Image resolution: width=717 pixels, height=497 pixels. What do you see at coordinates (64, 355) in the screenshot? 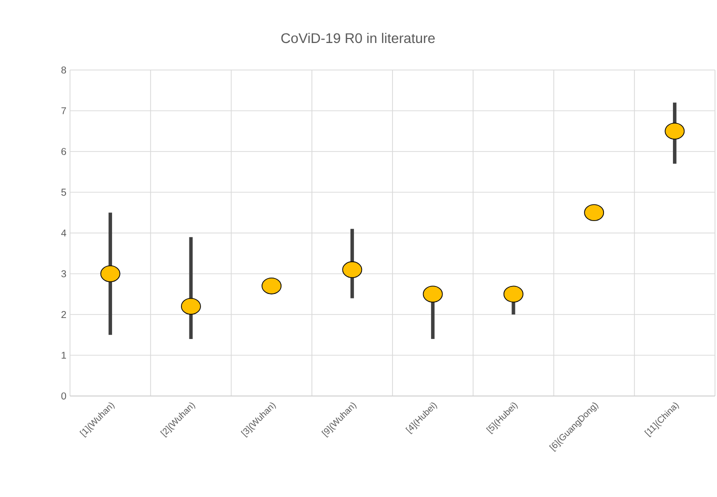
I see `y-tick-label: 1` at bounding box center [64, 355].